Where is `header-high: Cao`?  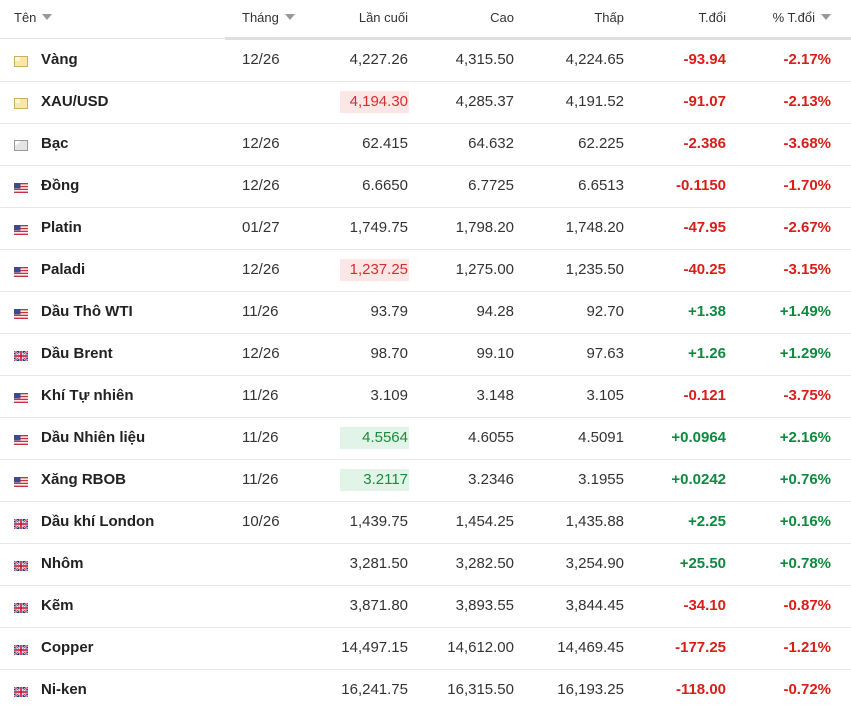
header-high: Cao is located at coordinates (502, 17).